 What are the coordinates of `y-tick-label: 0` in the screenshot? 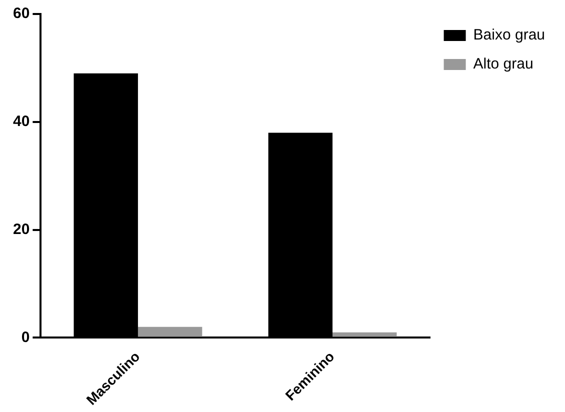 It's located at (25, 337).